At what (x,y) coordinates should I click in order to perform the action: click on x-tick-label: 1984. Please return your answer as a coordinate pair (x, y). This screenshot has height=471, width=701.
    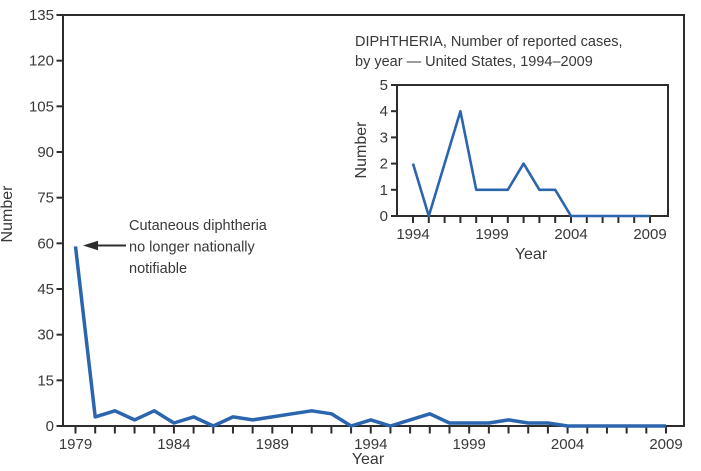
    Looking at the image, I should click on (173, 444).